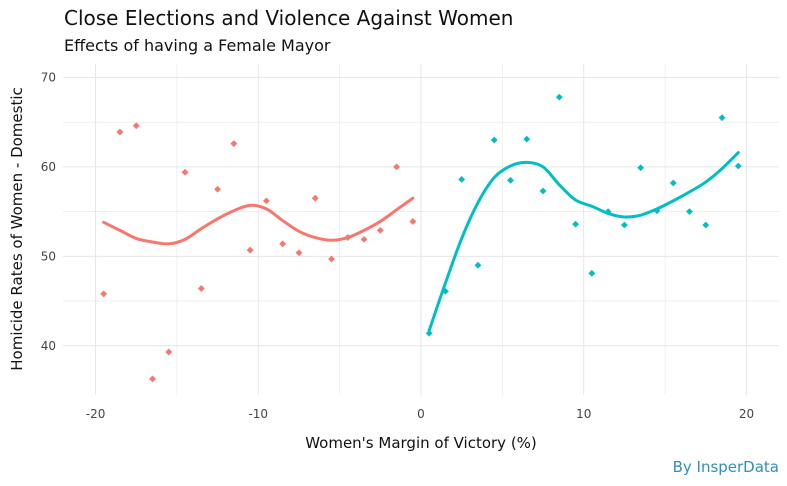  Describe the element at coordinates (48, 167) in the screenshot. I see `y-tick-label: 60` at that location.